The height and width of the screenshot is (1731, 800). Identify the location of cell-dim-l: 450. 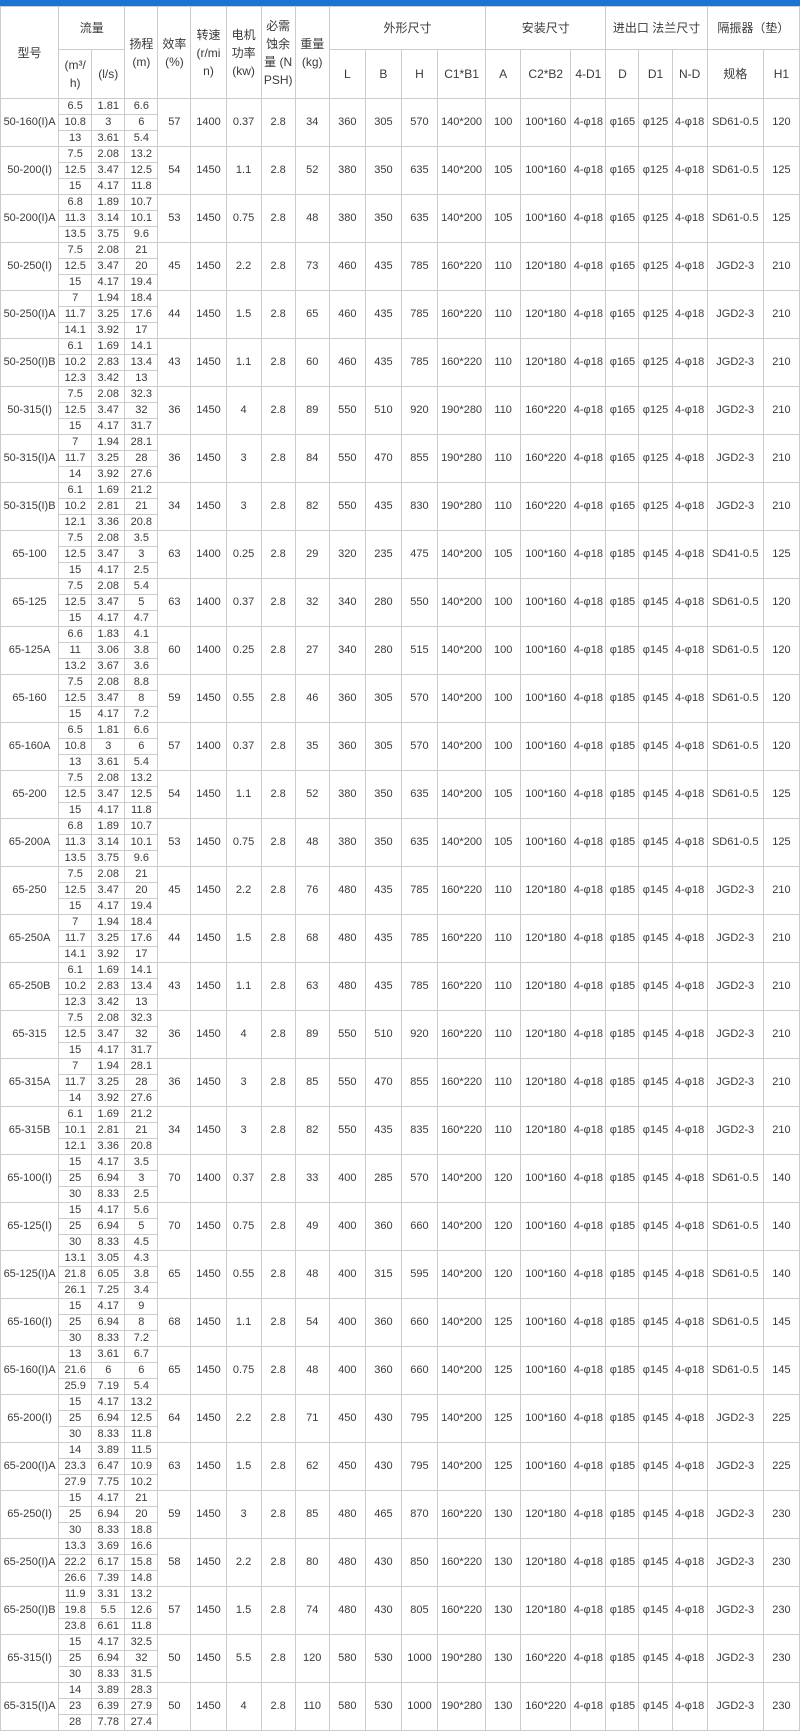
(347, 1466).